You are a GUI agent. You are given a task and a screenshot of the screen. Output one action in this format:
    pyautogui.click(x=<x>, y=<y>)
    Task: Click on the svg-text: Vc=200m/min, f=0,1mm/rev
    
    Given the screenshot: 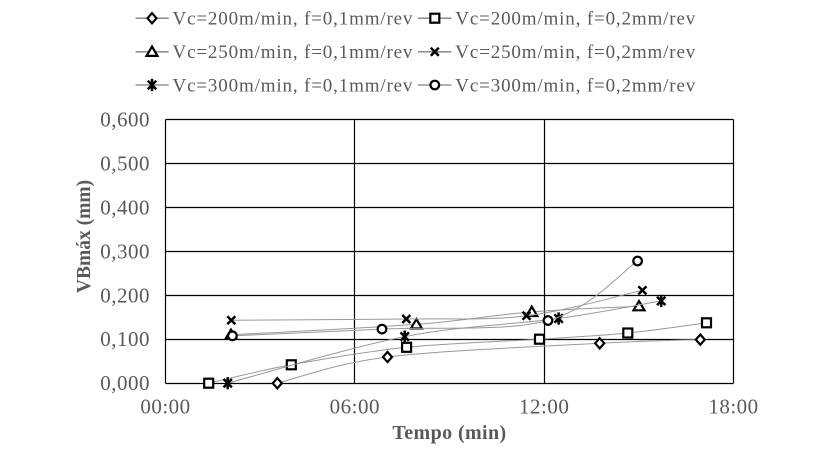 What is the action you would take?
    pyautogui.click(x=293, y=19)
    